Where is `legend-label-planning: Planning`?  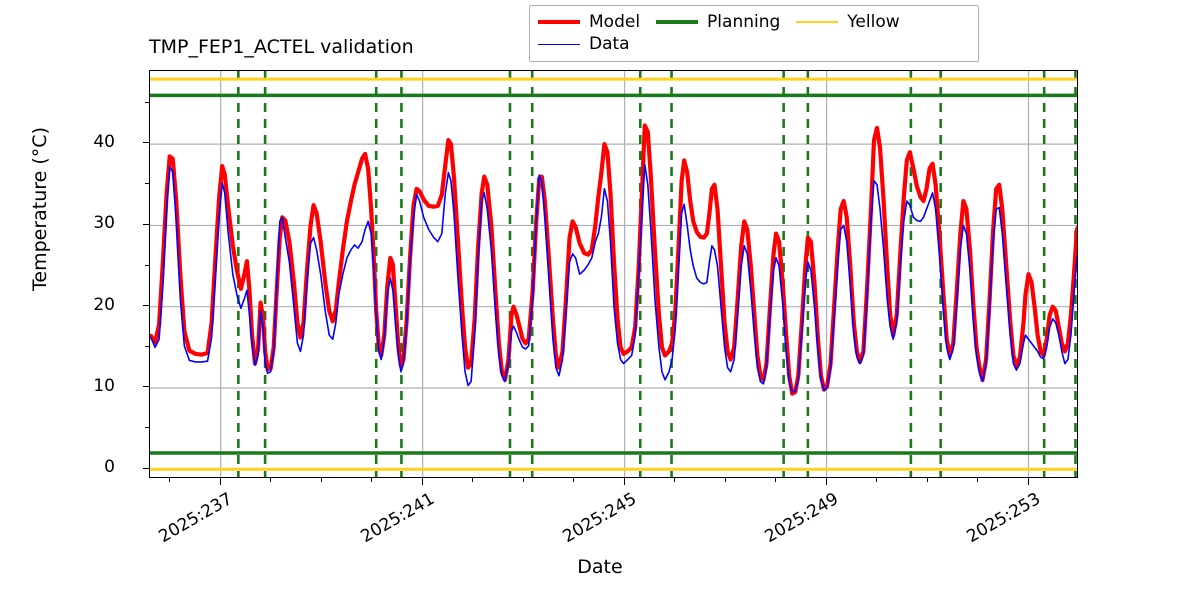 legend-label-planning: Planning is located at coordinates (744, 22).